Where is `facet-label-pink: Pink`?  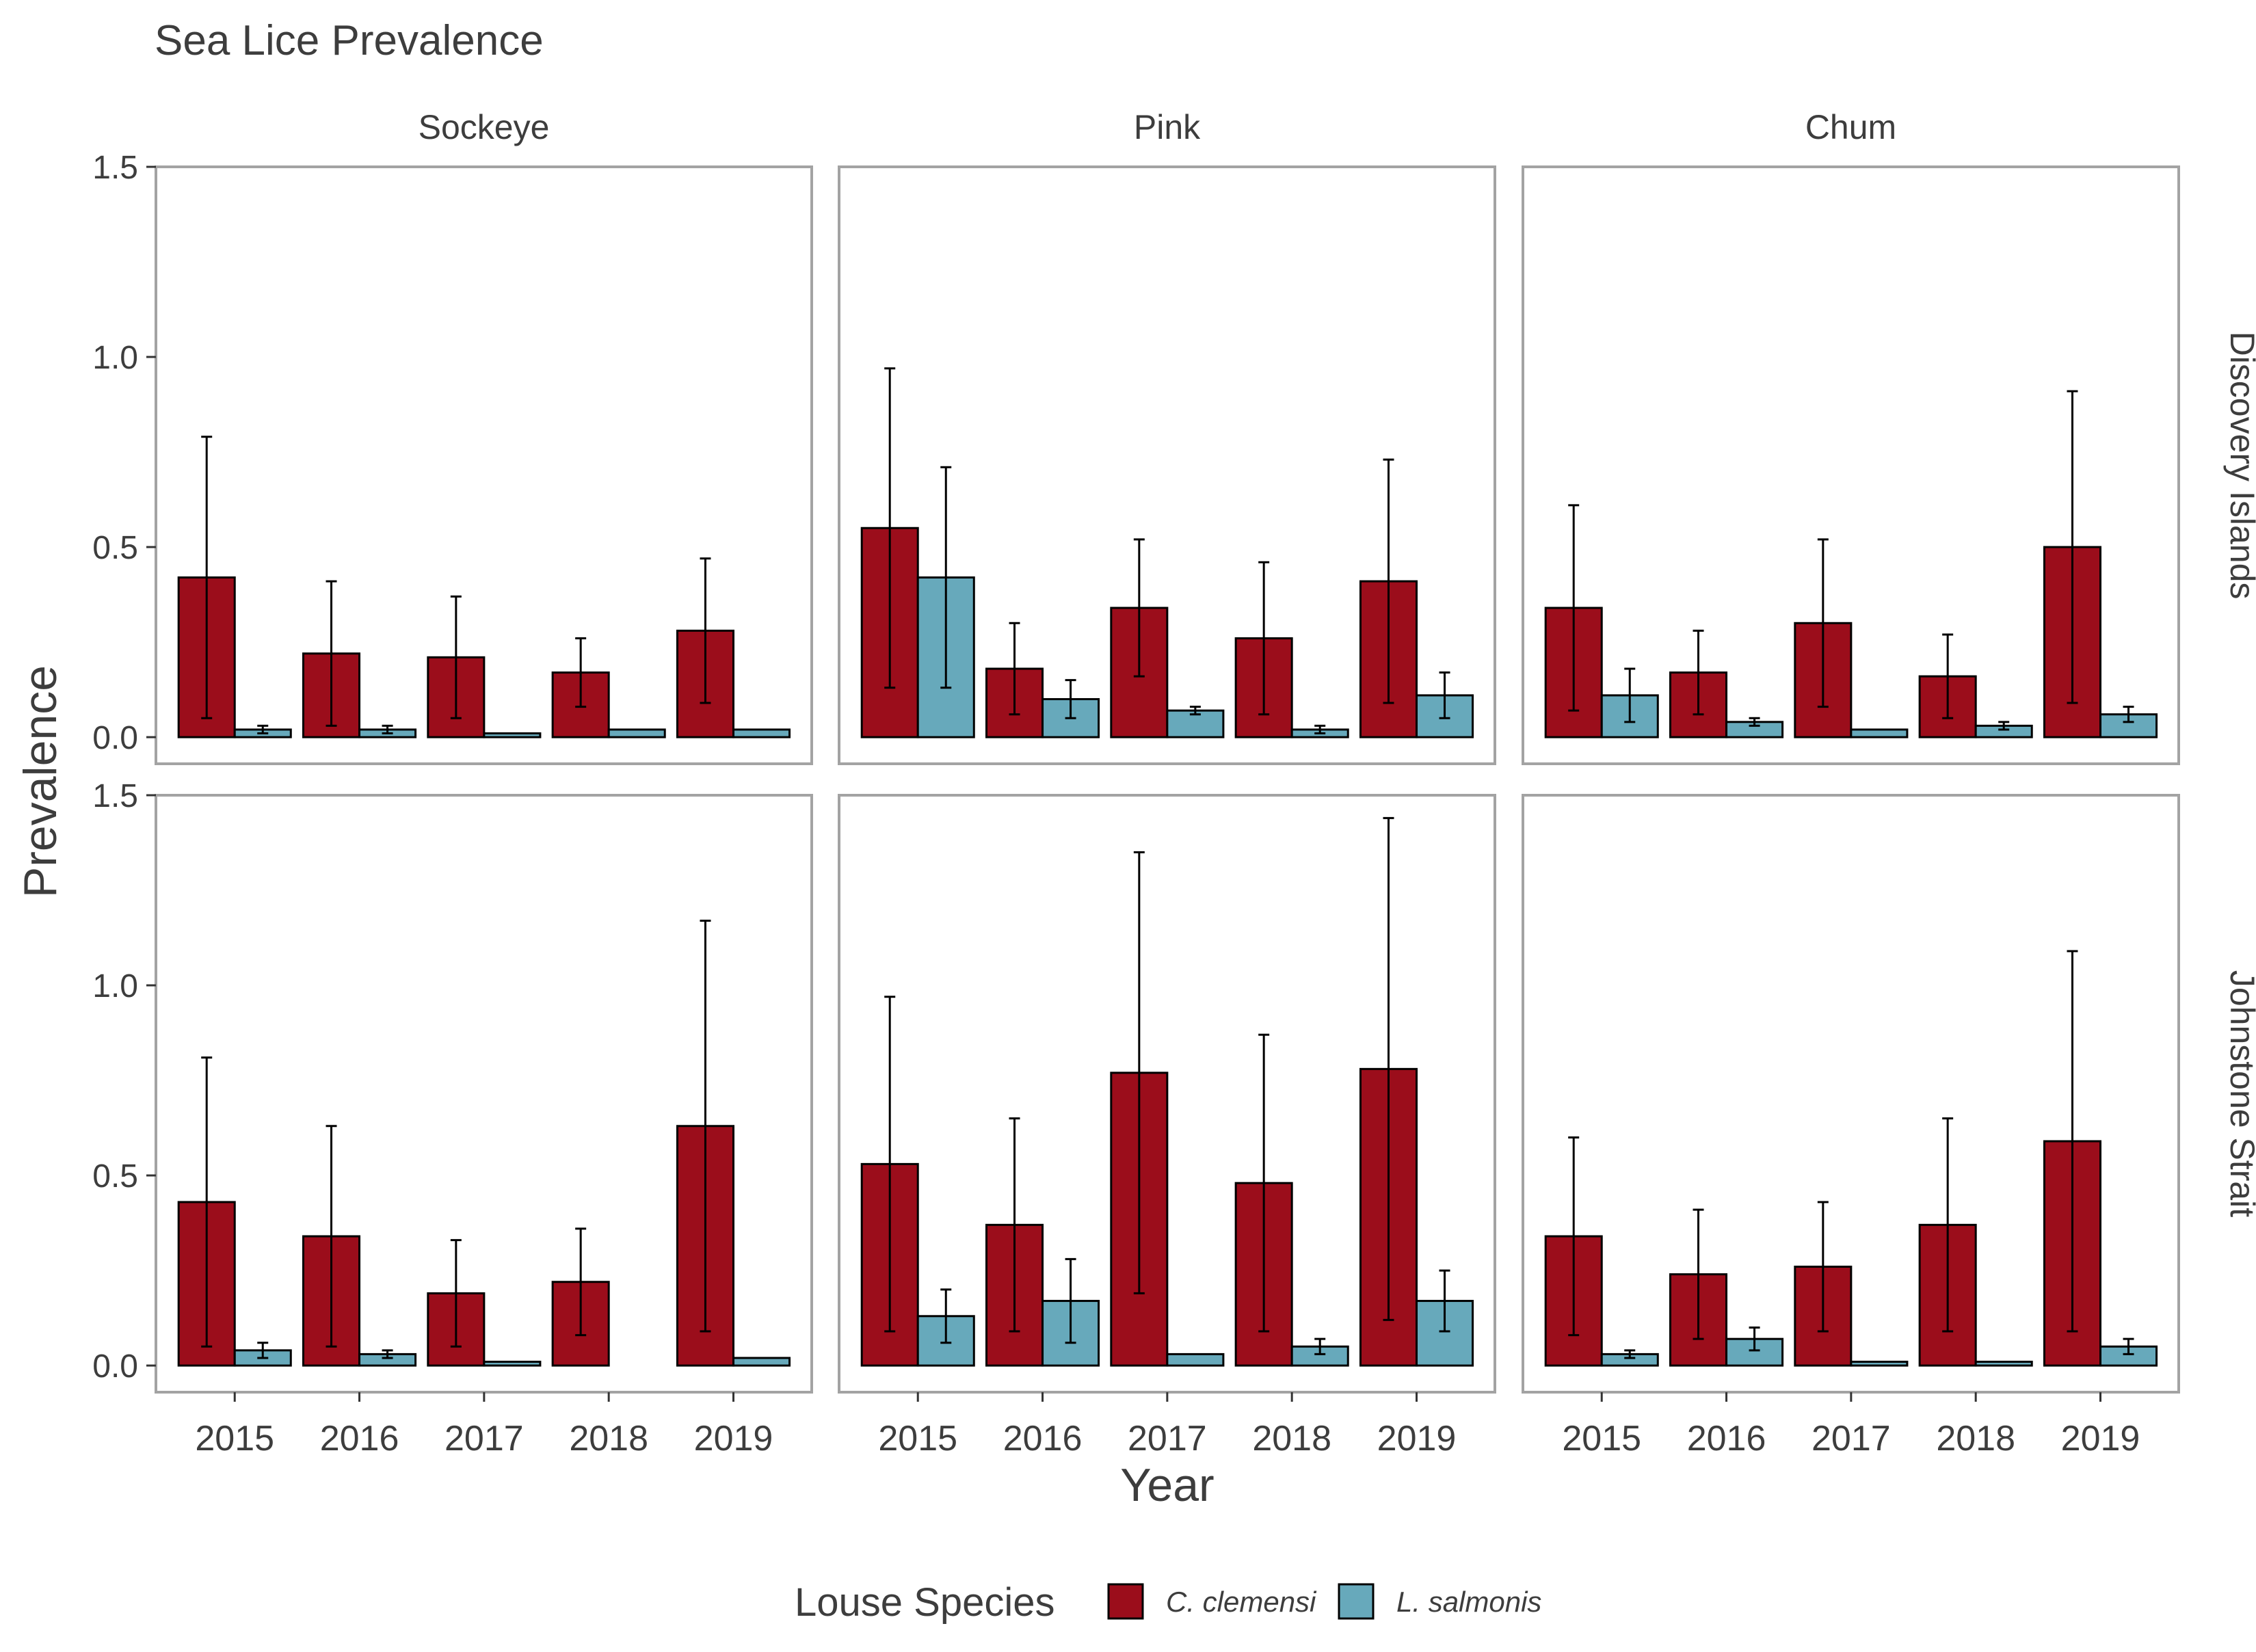 facet-label-pink: Pink is located at coordinates (1167, 127).